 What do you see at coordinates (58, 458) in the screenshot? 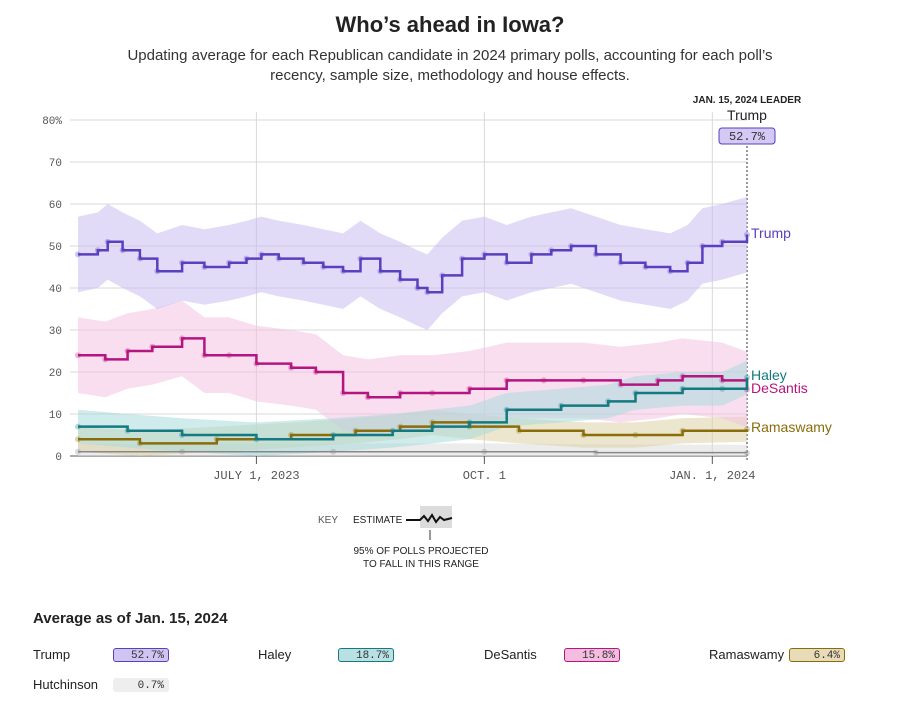
I see `y-tick-label: 0` at bounding box center [58, 458].